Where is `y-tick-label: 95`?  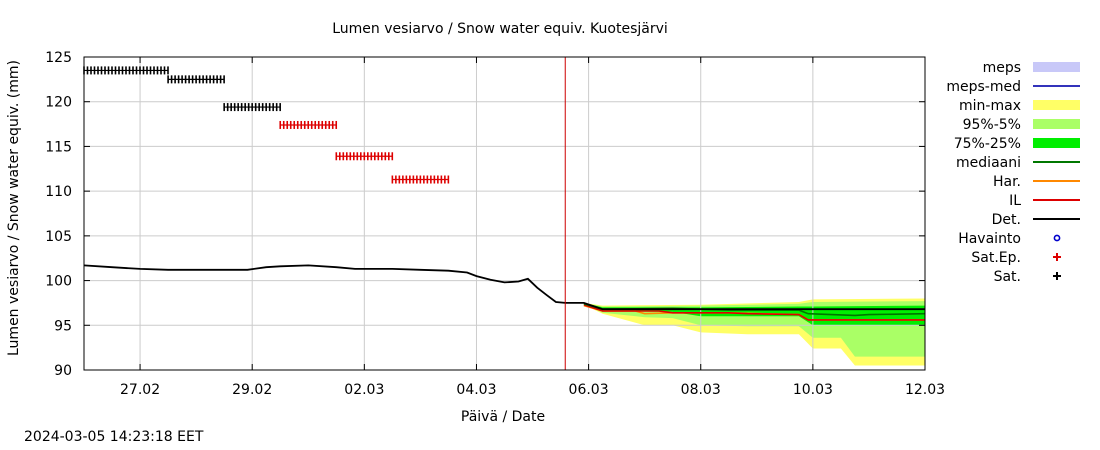
y-tick-label: 95 is located at coordinates (63, 326).